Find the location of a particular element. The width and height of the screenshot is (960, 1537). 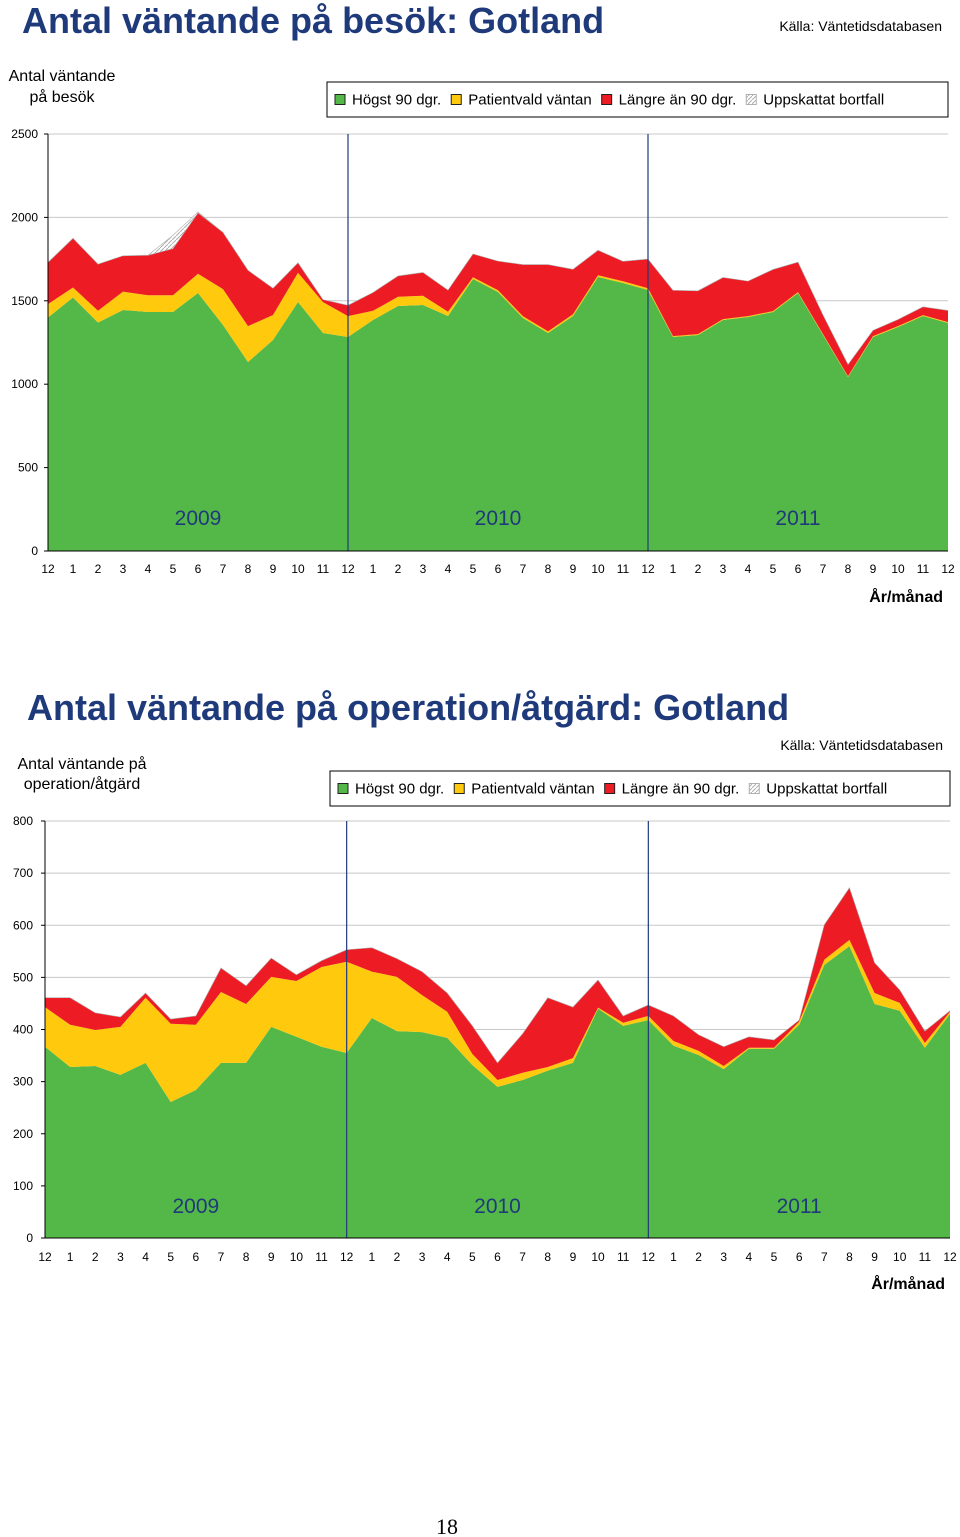

legend-label: Längre än 90 dgr. is located at coordinates (681, 789).